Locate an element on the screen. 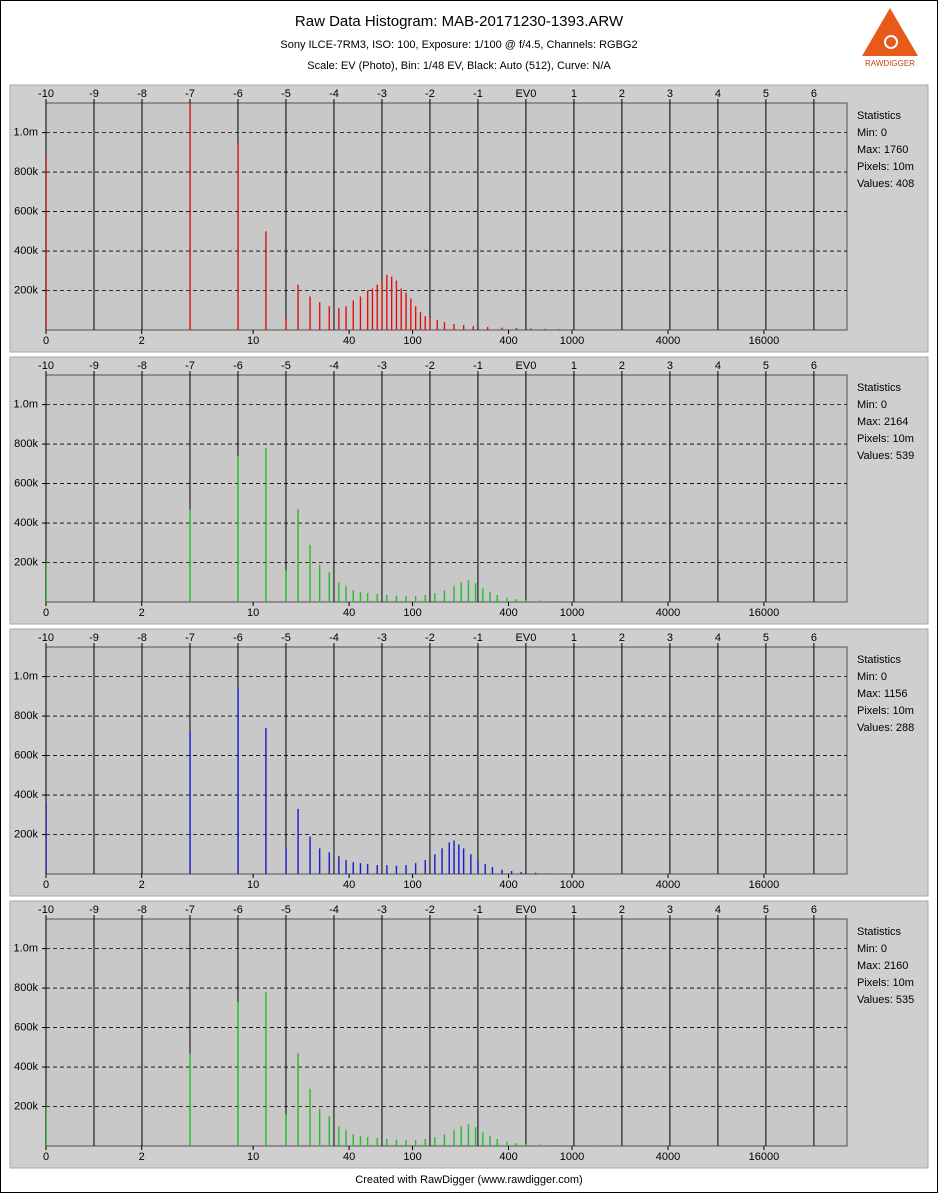 This screenshot has height=1193, width=938. x-tick-label: 1 is located at coordinates (574, 638).